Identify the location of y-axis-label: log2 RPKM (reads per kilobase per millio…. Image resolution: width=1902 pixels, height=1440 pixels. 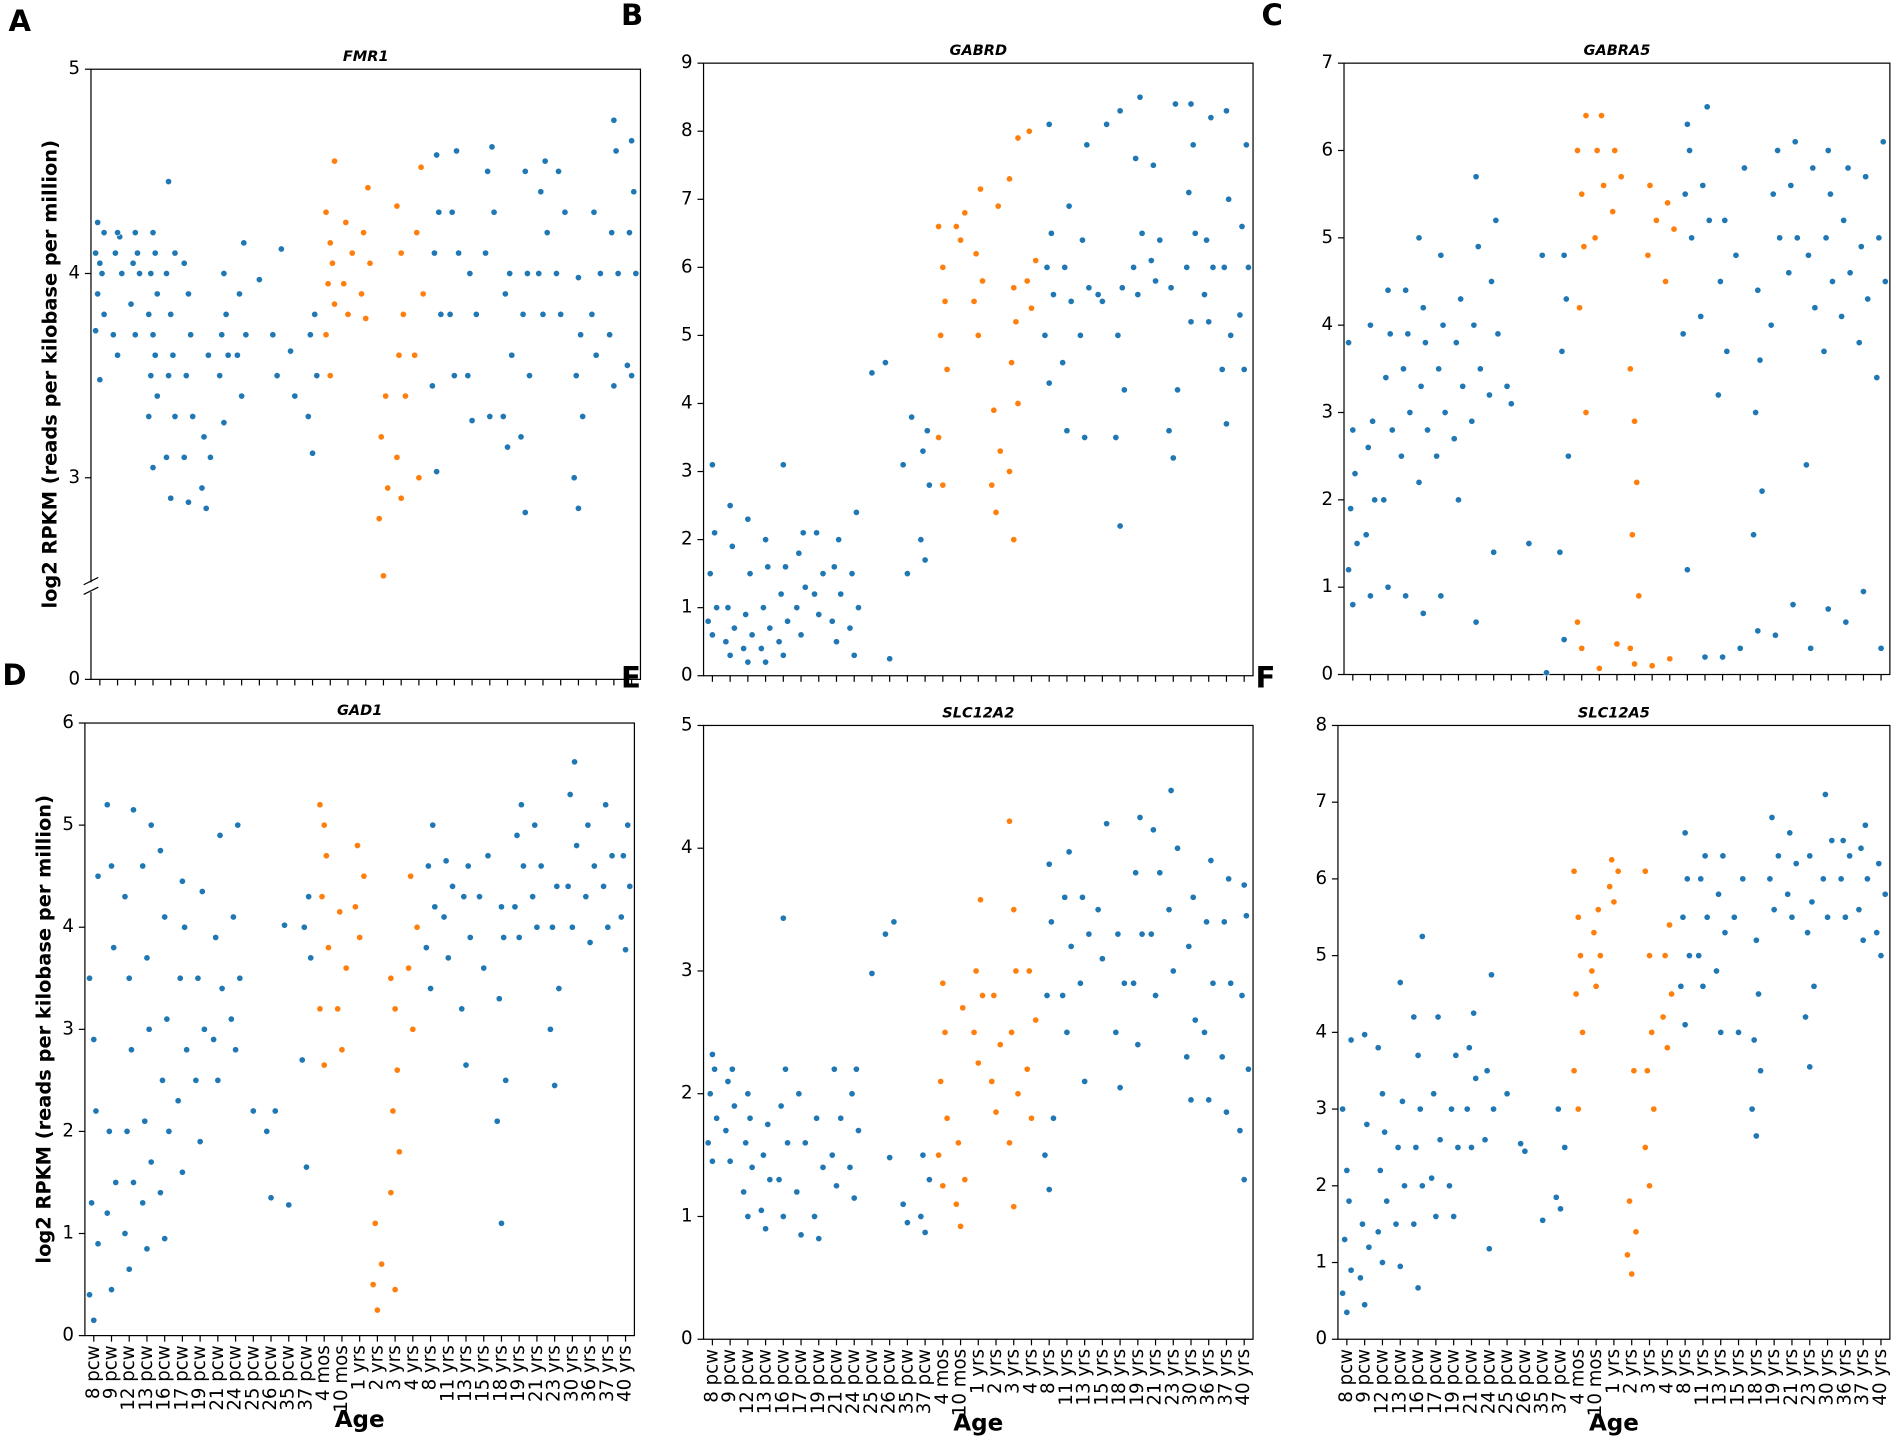
(43, 1029).